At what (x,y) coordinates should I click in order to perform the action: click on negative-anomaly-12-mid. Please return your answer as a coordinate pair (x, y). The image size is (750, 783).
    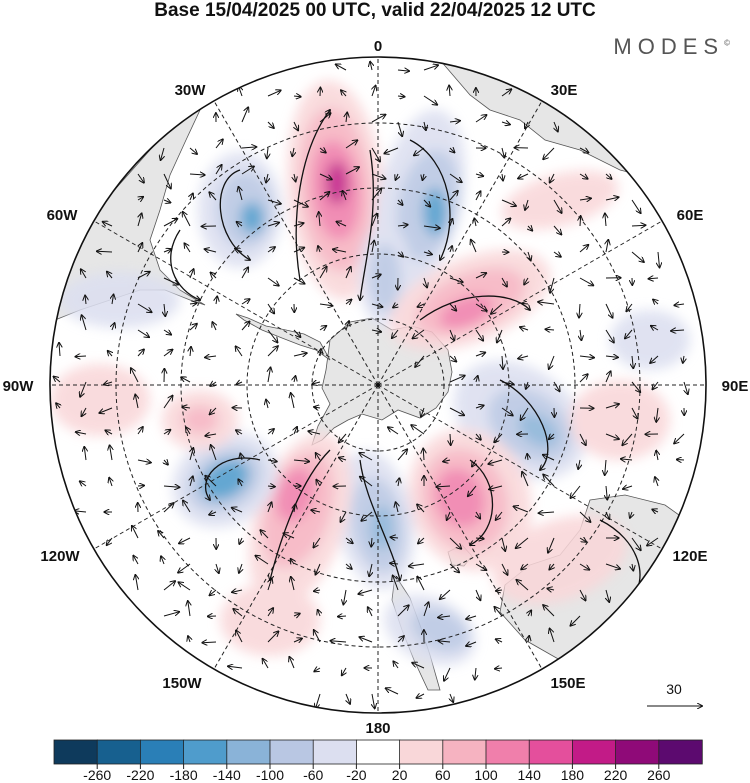
    Looking at the image, I should click on (440, 630).